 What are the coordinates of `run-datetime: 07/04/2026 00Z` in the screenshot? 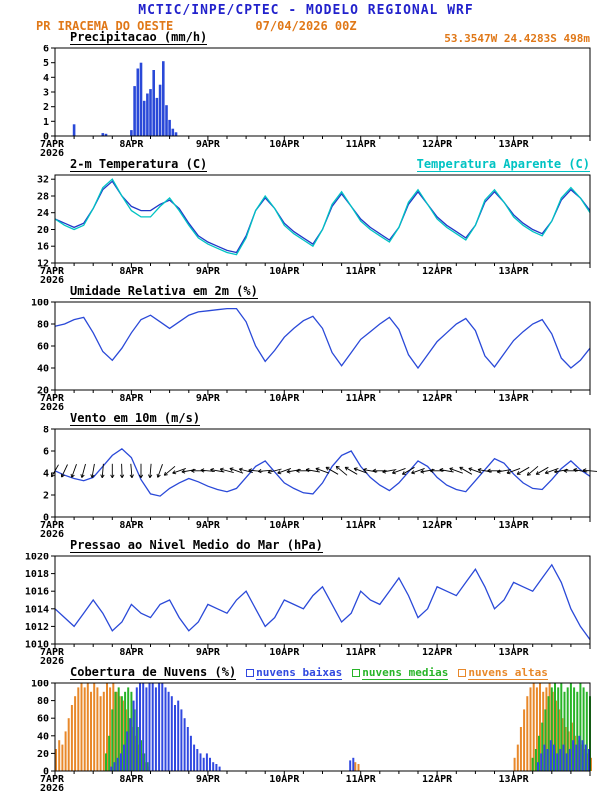 It's located at (306, 26).